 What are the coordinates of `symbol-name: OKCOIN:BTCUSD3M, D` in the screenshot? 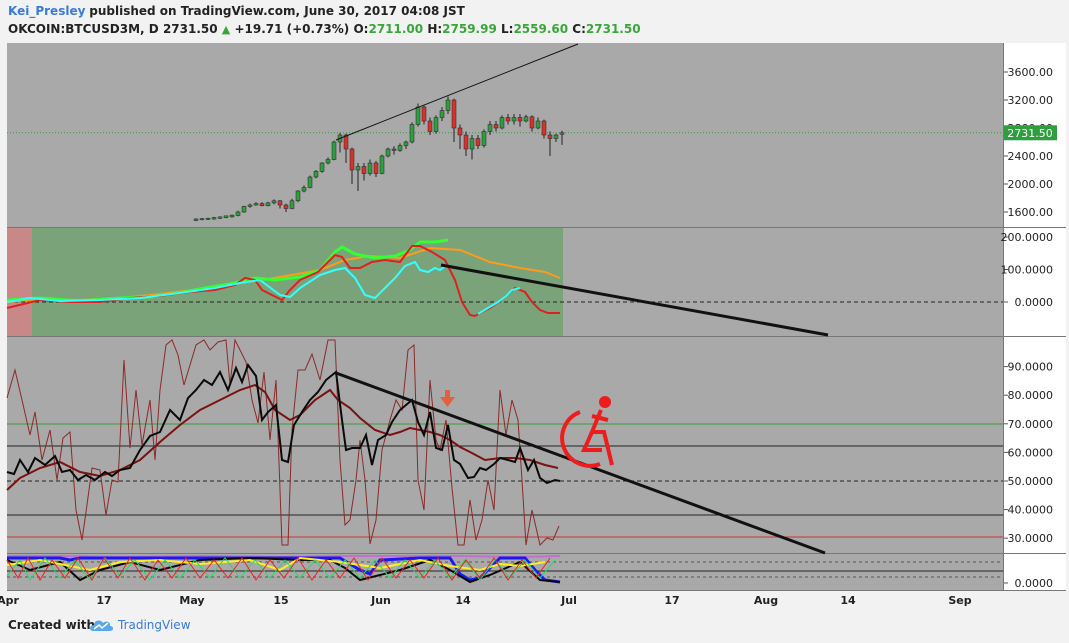 It's located at (83, 29).